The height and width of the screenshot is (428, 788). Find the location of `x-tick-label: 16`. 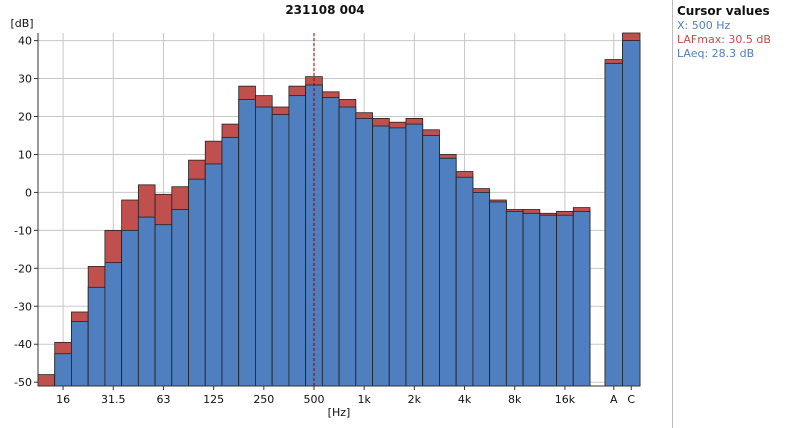

x-tick-label: 16 is located at coordinates (63, 399).